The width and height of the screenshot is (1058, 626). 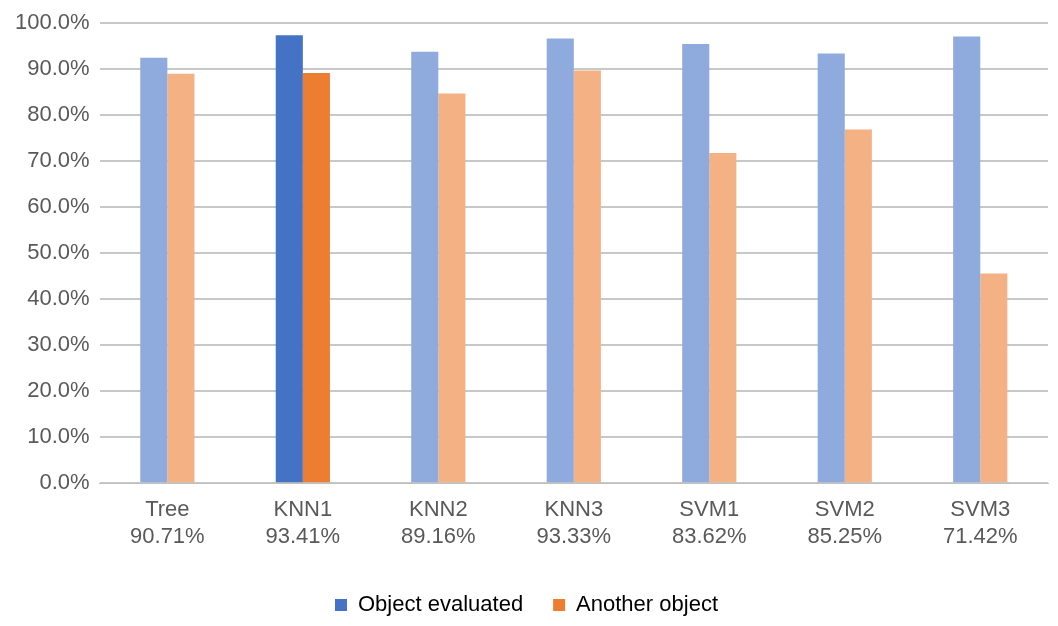 What do you see at coordinates (438, 522) in the screenshot?
I see `x-tick-label: KNN2 89.16%` at bounding box center [438, 522].